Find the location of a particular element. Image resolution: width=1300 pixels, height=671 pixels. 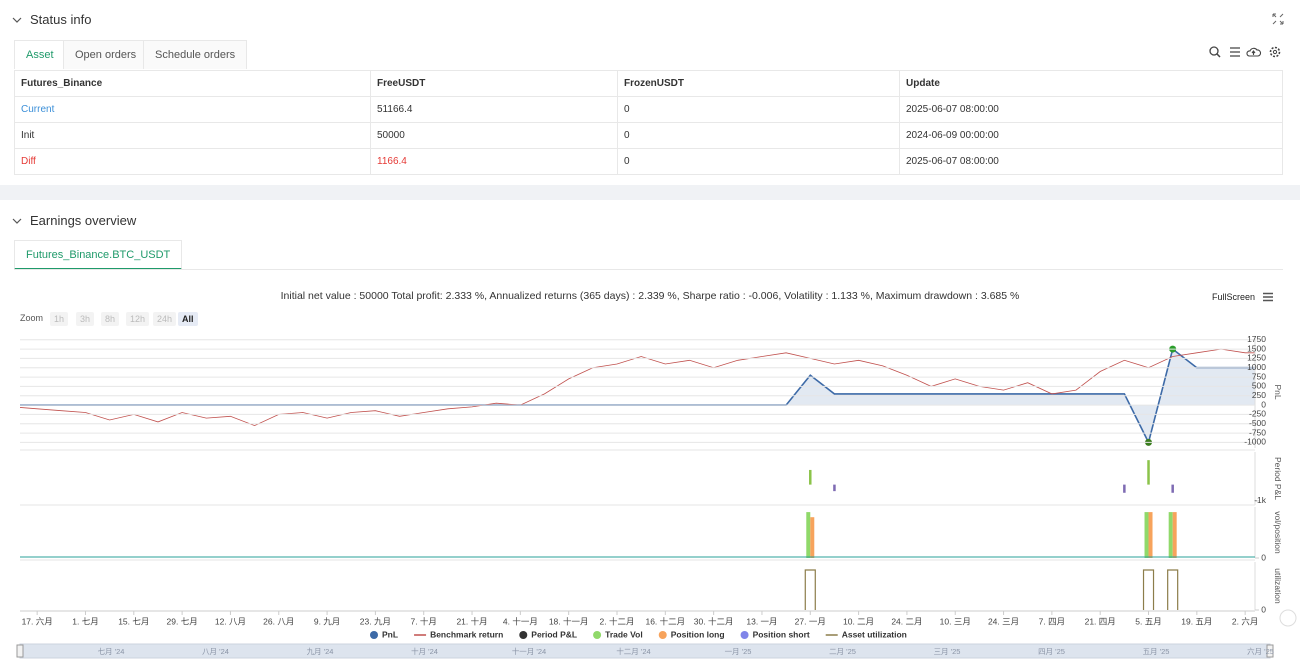

x-tick-label: 16. 十二月 is located at coordinates (665, 621).